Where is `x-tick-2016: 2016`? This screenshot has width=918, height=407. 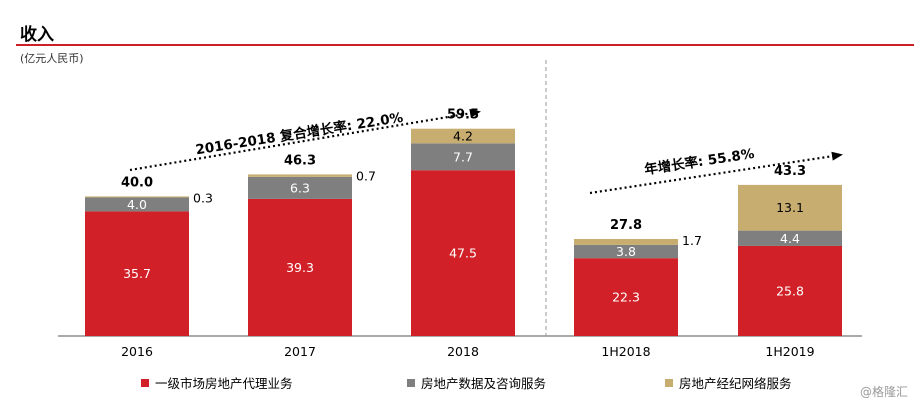 x-tick-2016: 2016 is located at coordinates (137, 351).